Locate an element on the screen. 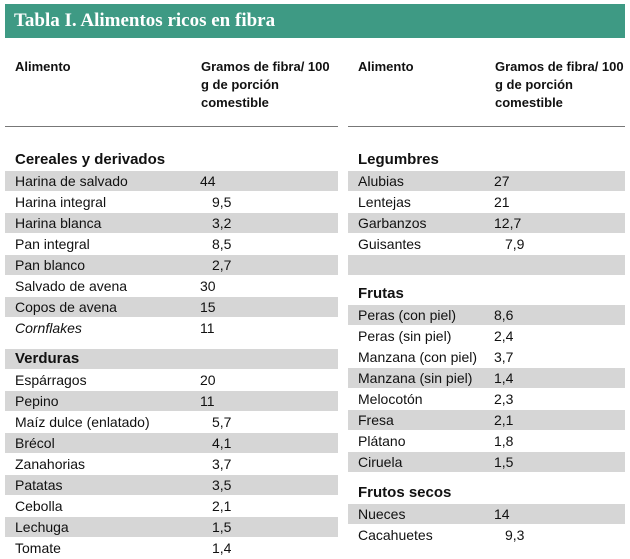 This screenshot has height=559, width=630. food-name: Zanahorias is located at coordinates (50, 464).